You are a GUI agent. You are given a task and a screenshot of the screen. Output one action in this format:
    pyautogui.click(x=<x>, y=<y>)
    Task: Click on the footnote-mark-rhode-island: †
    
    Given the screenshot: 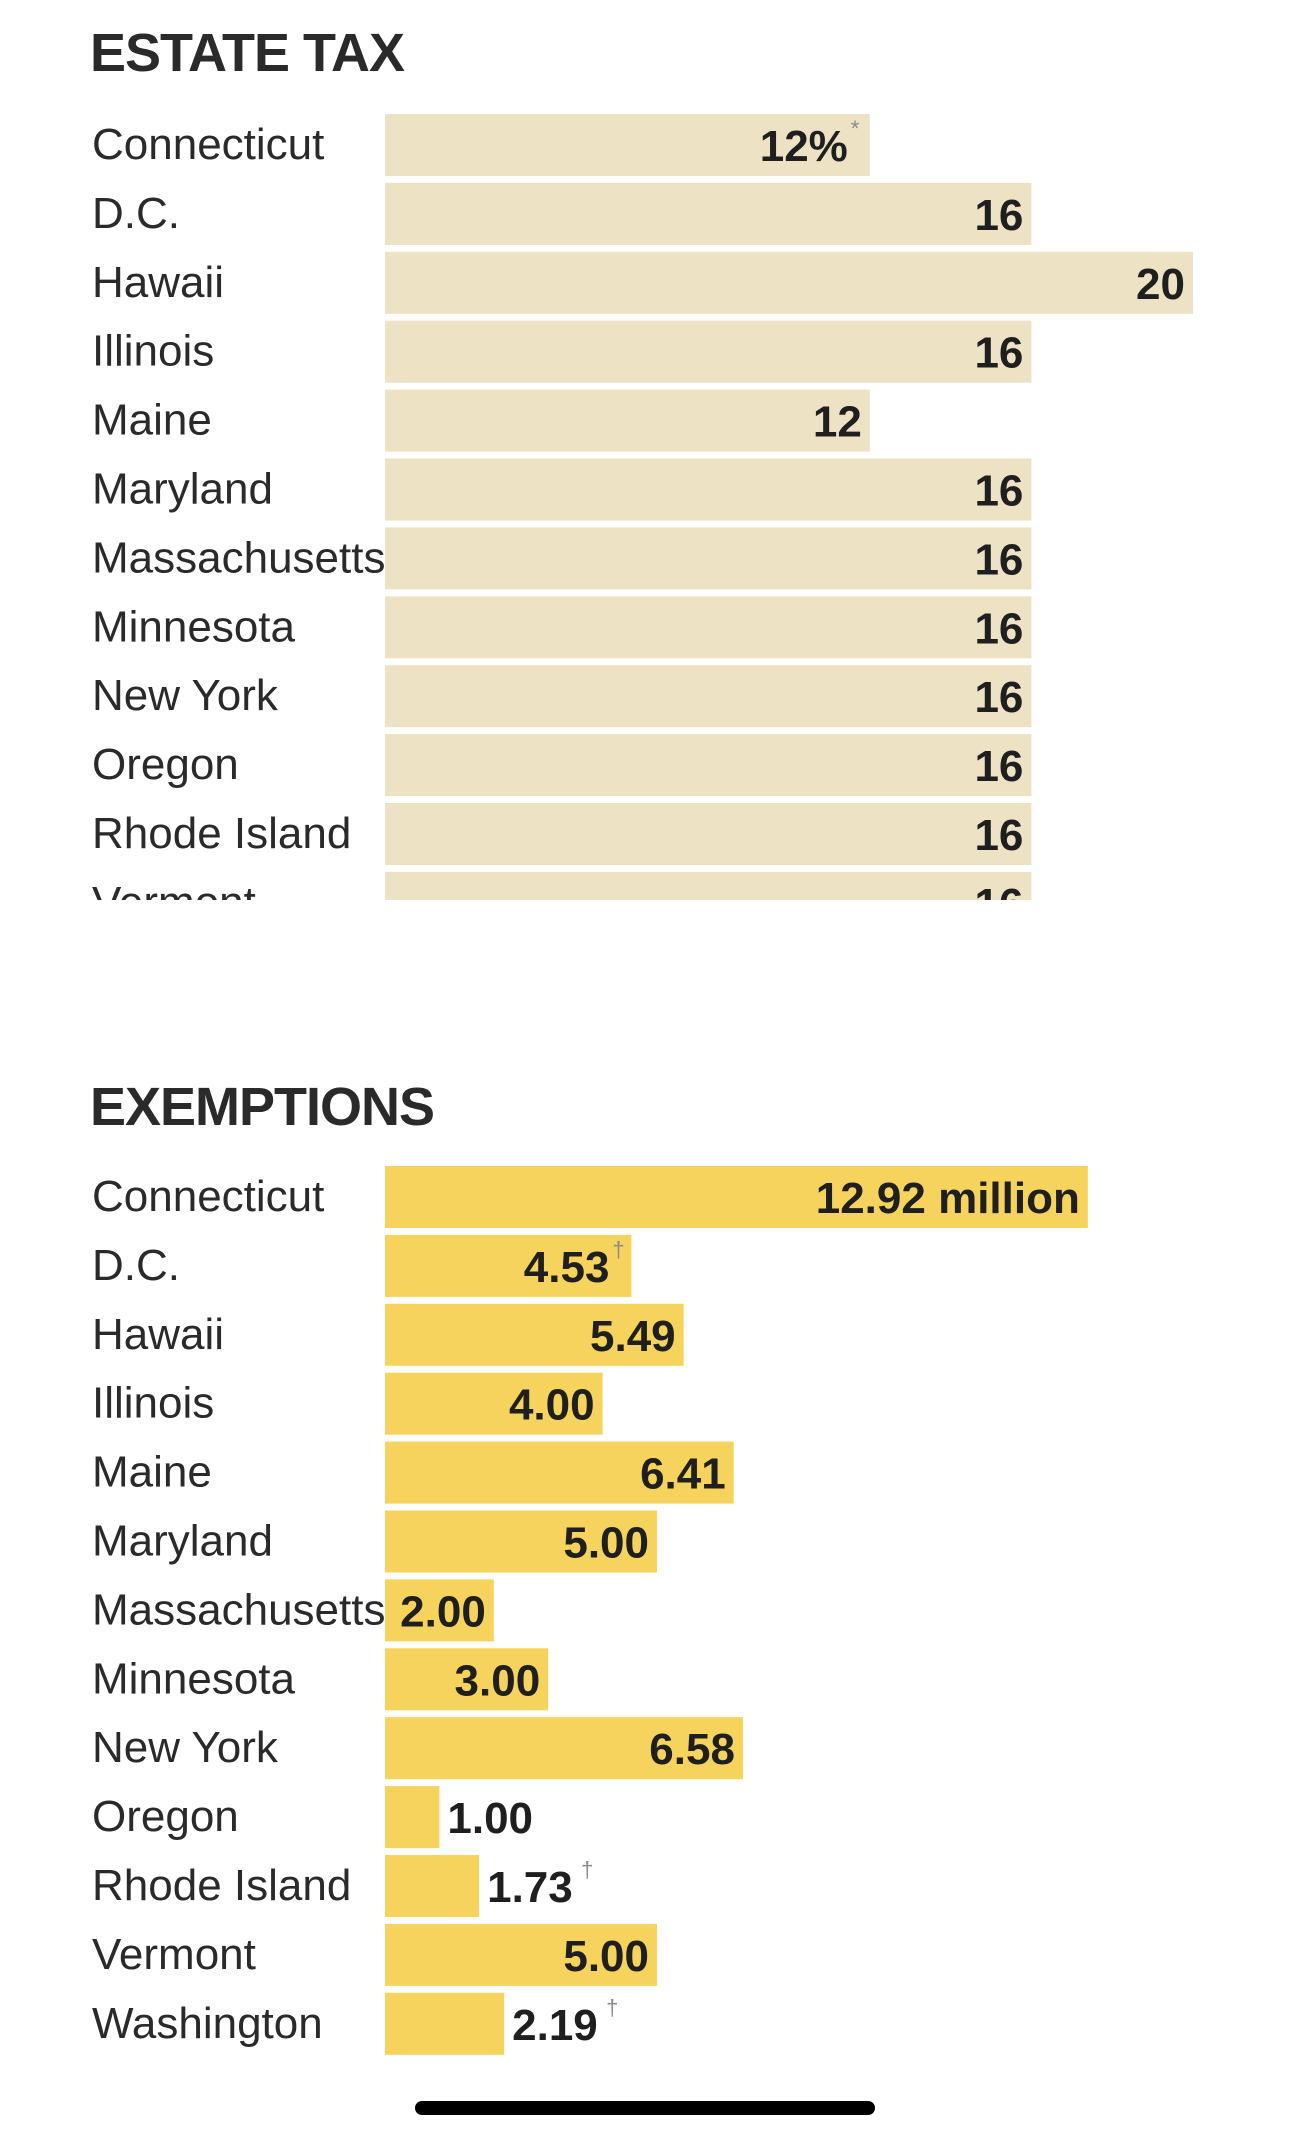 What is the action you would take?
    pyautogui.click(x=587, y=1869)
    